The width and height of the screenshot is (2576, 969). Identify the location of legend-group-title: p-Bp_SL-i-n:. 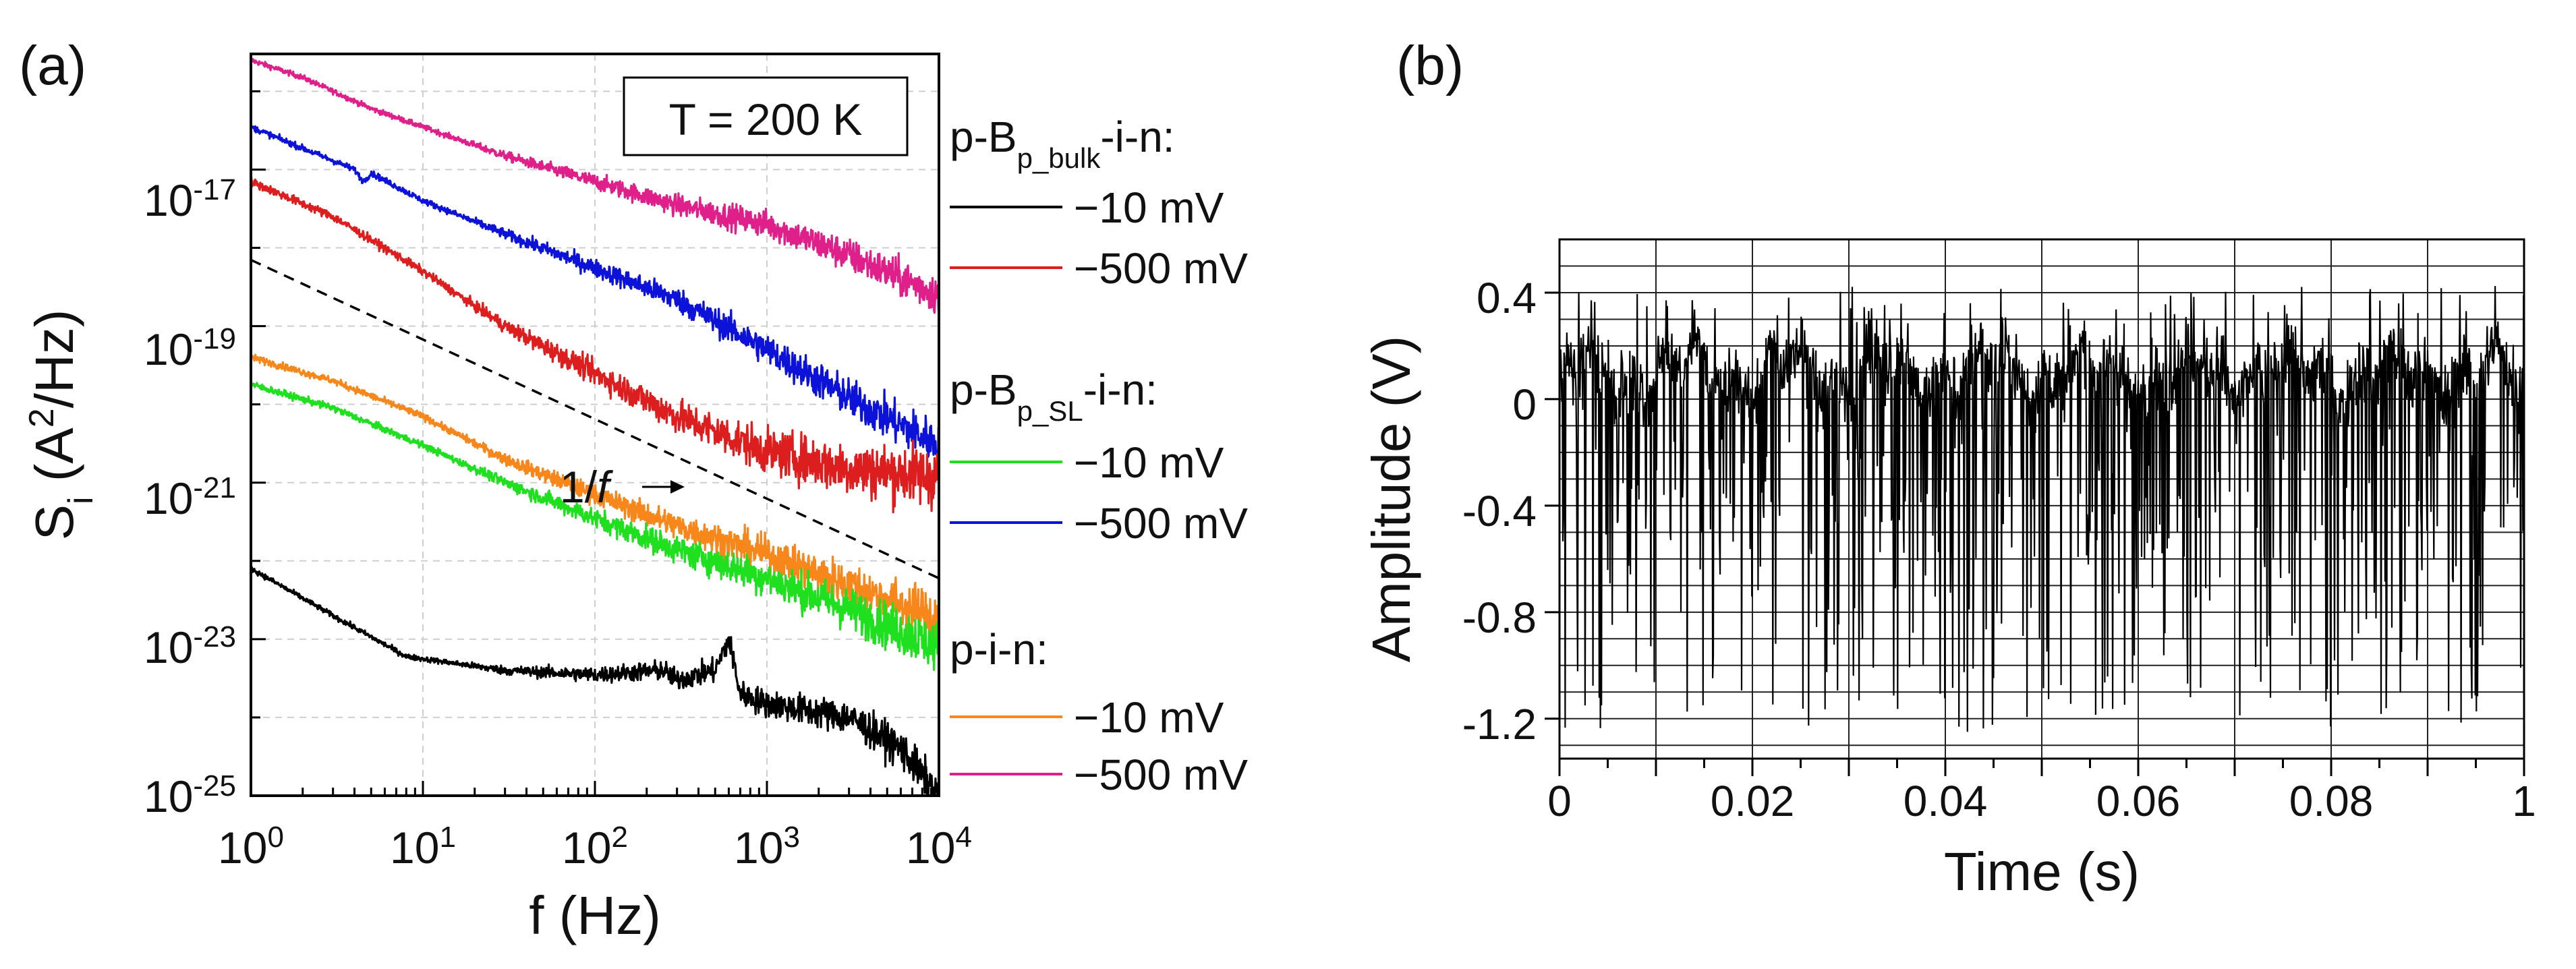
(1053, 396).